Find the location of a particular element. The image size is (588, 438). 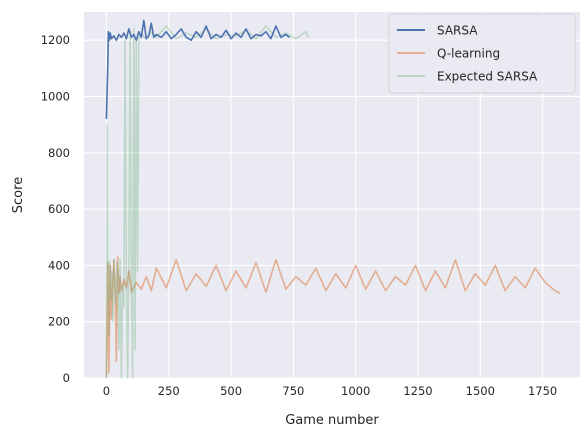

y-tick-label: 800 is located at coordinates (59, 153).